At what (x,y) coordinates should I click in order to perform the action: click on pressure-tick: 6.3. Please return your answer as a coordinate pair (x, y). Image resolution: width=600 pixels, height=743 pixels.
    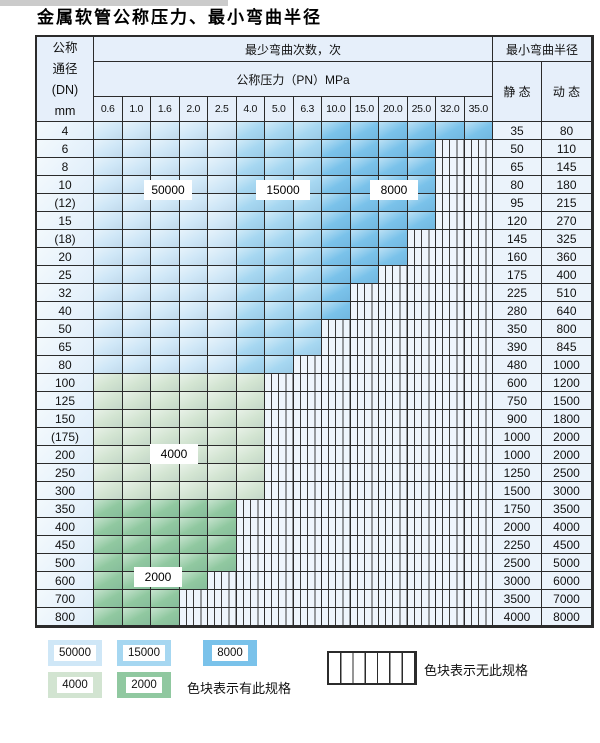
    Looking at the image, I should click on (307, 109).